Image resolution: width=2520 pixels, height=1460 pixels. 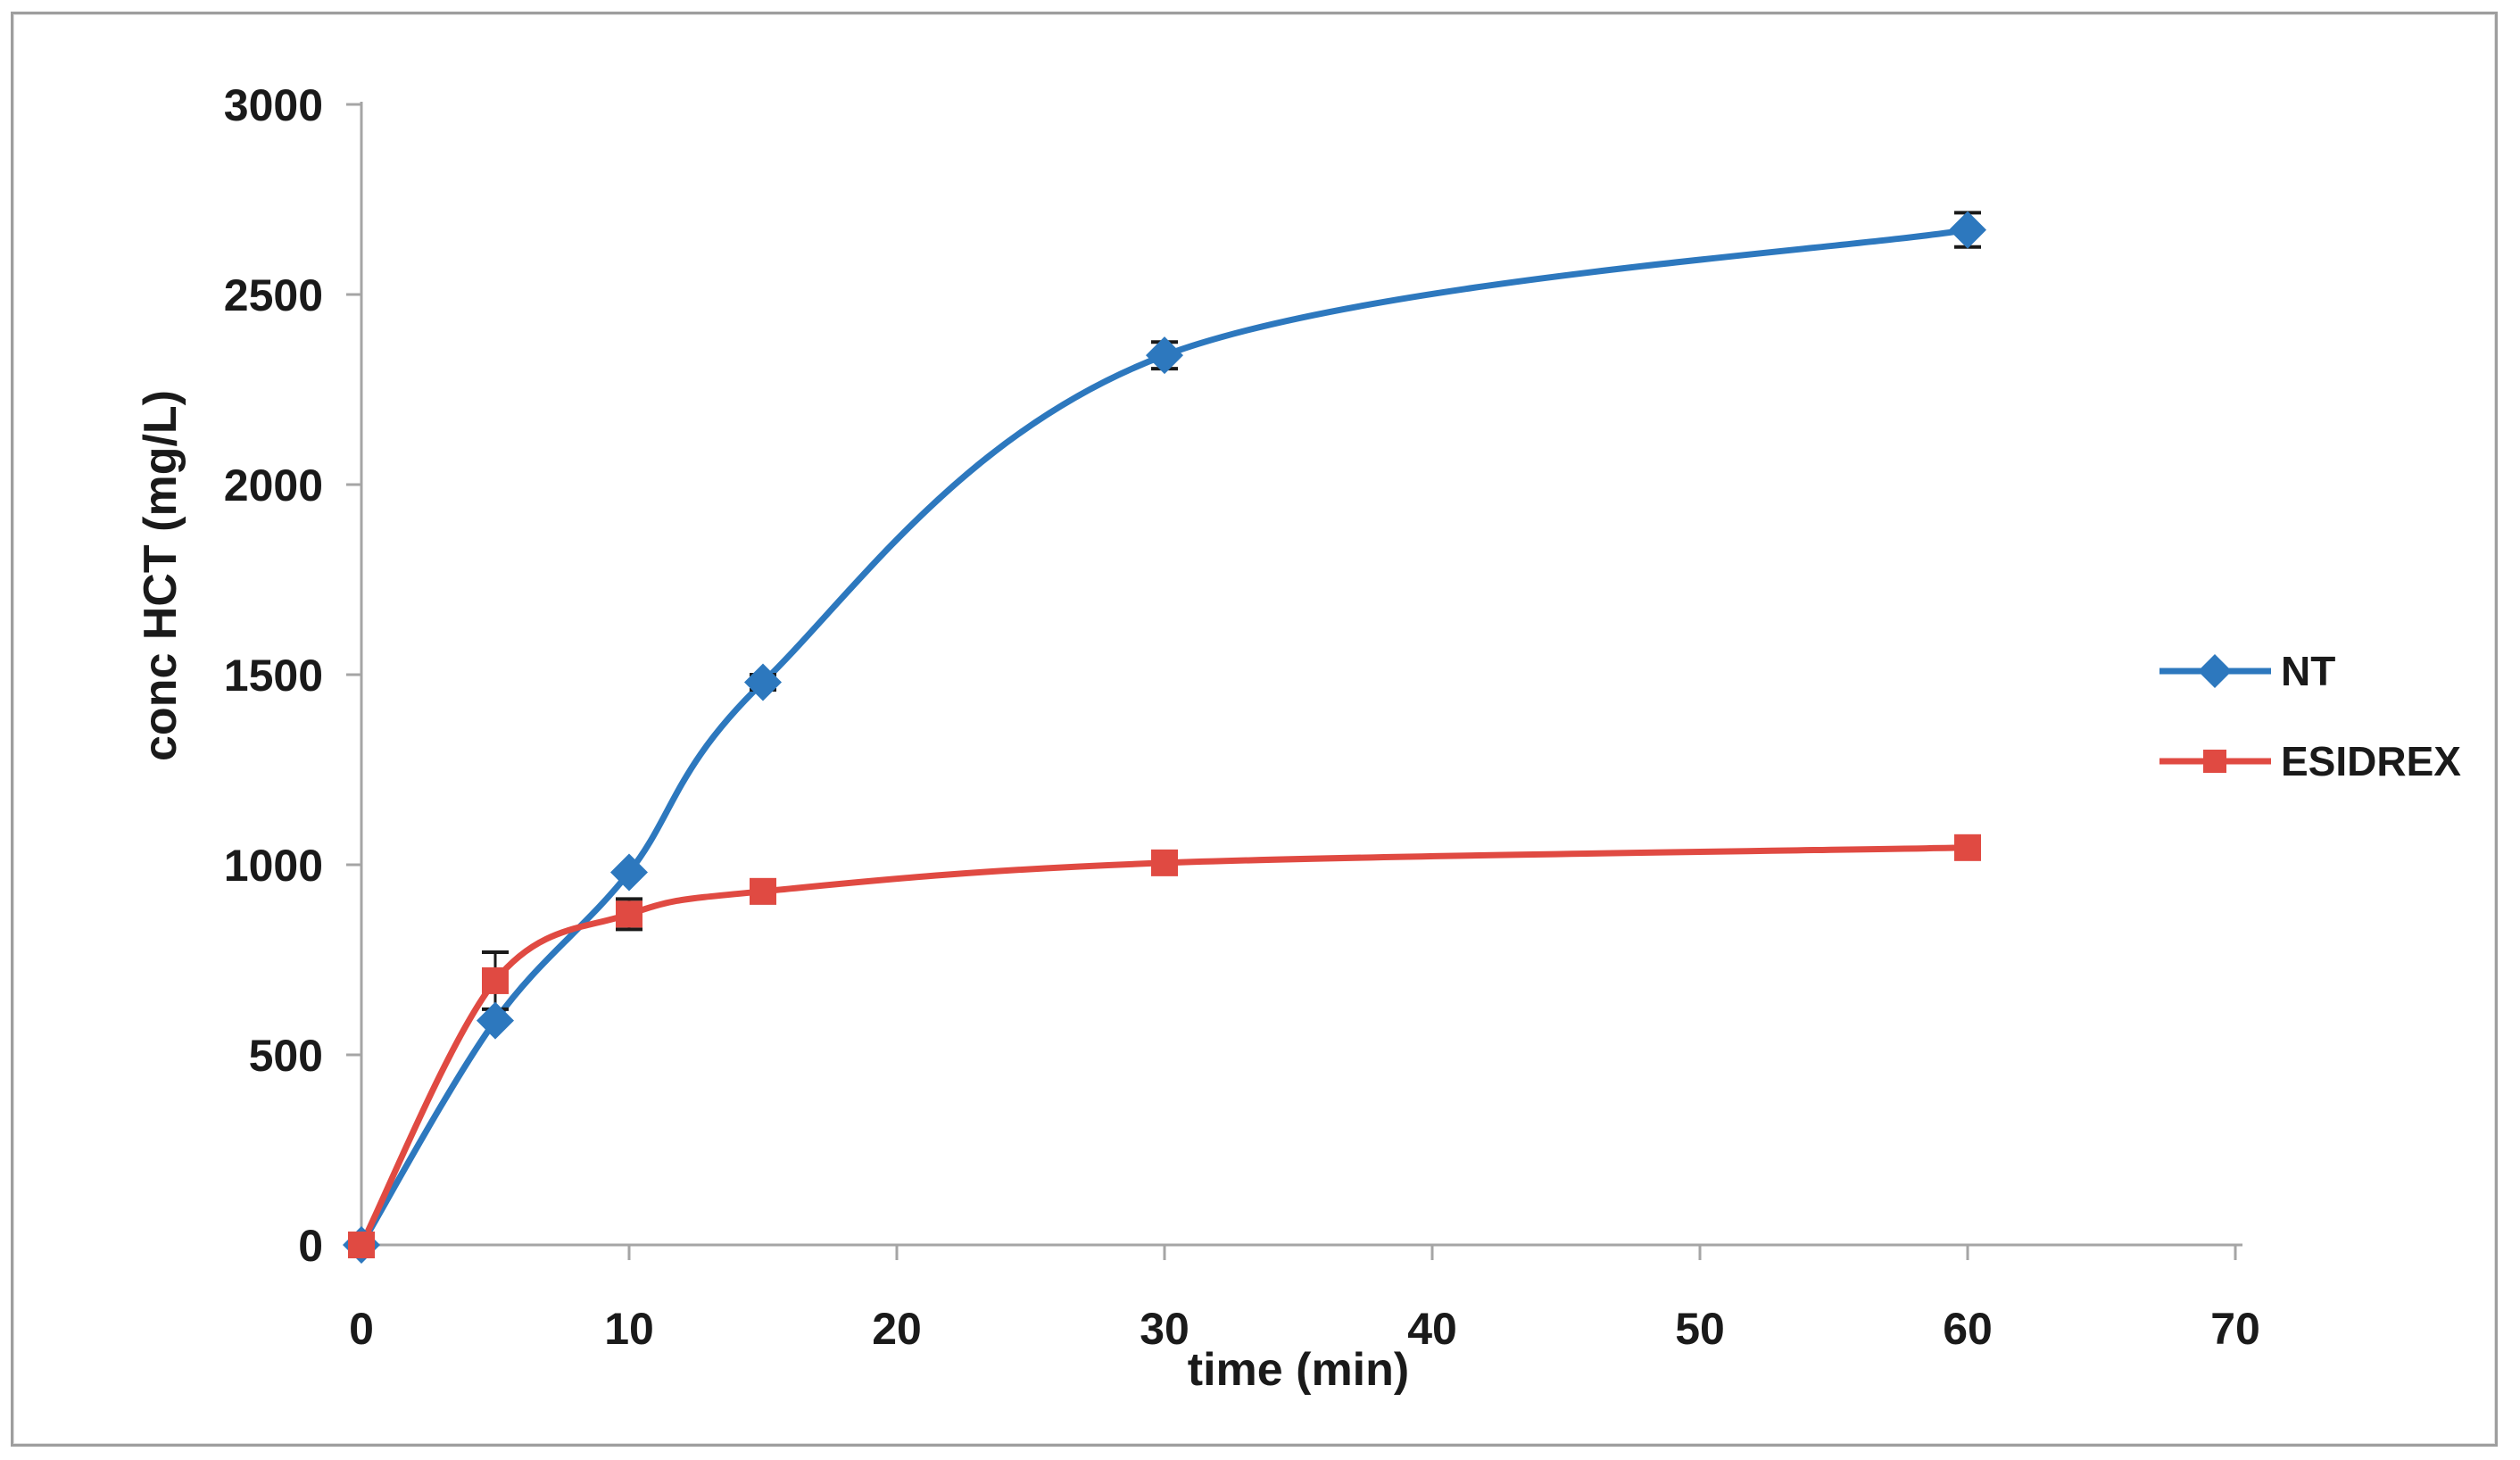 What do you see at coordinates (273, 676) in the screenshot?
I see `y-tick-label: 1500` at bounding box center [273, 676].